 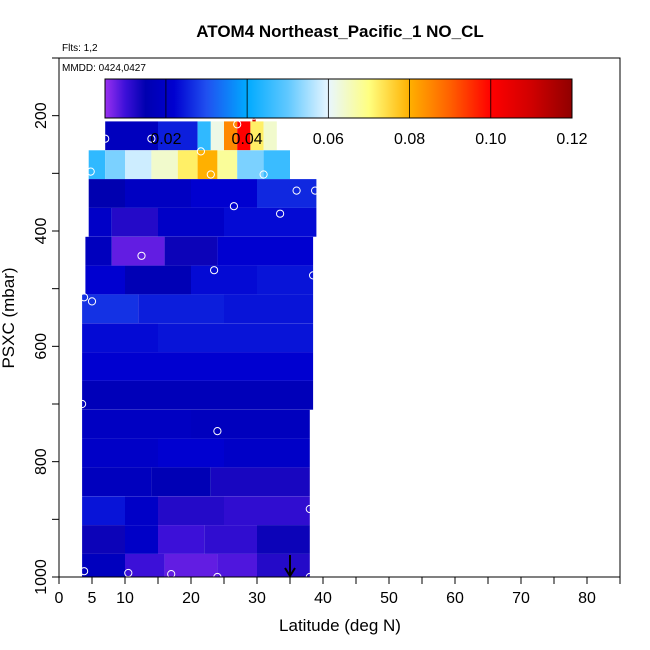 What do you see at coordinates (104, 68) in the screenshot?
I see `date-note: MMDD: 0424,0427` at bounding box center [104, 68].